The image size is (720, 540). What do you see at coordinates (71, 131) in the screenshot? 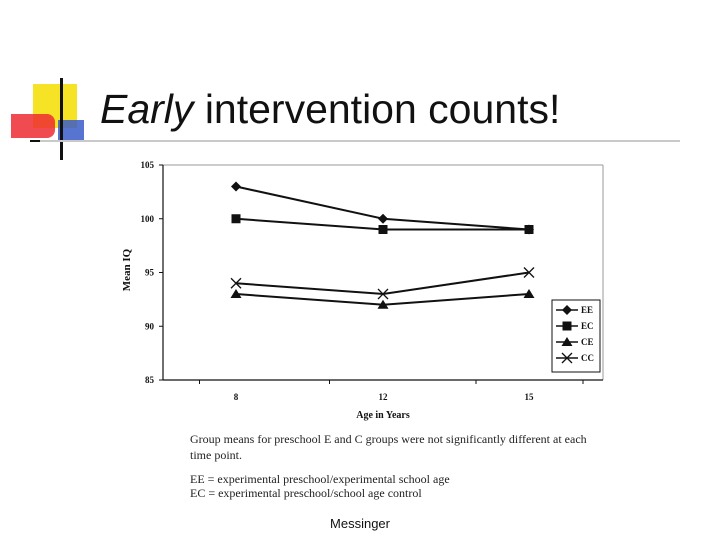
I see `deco-blue-square` at bounding box center [71, 131].